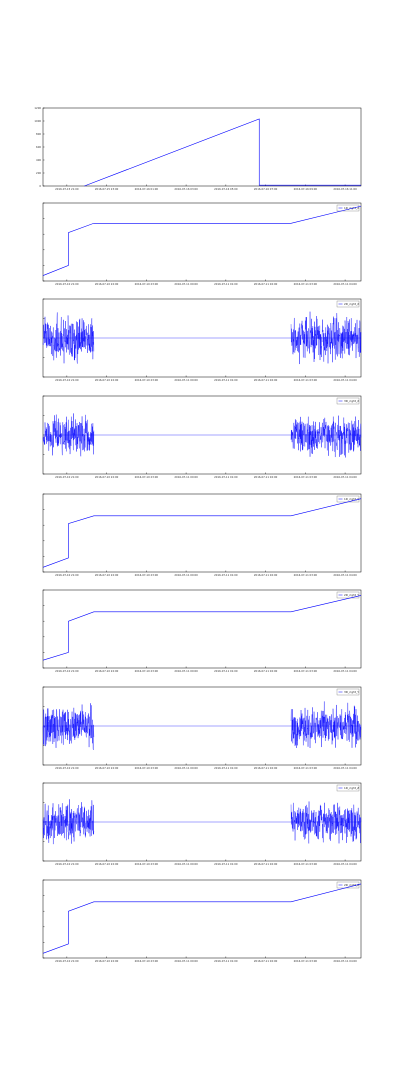 The width and height of the screenshot is (400, 1067). I want to click on x-tick-label: 2016-07-15 21:00, so click(67, 189).